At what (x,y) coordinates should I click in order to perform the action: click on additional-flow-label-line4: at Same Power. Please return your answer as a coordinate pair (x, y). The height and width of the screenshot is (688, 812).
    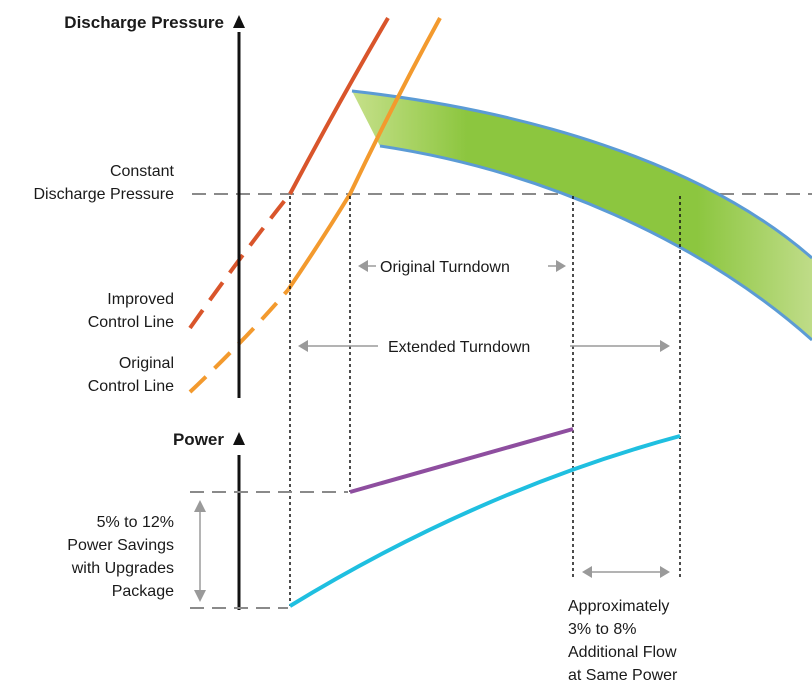
    Looking at the image, I should click on (623, 675).